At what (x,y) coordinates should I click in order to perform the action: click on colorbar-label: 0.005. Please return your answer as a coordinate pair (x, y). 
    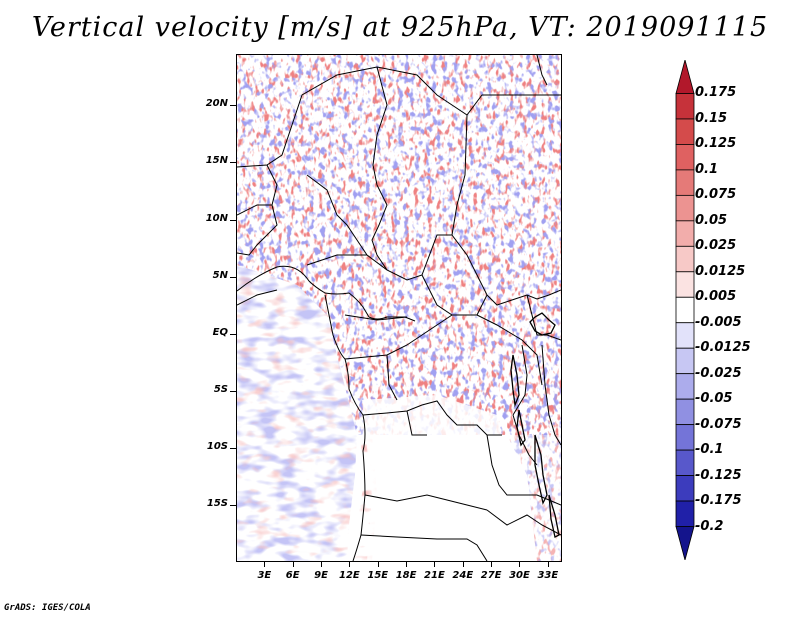
    Looking at the image, I should click on (716, 297).